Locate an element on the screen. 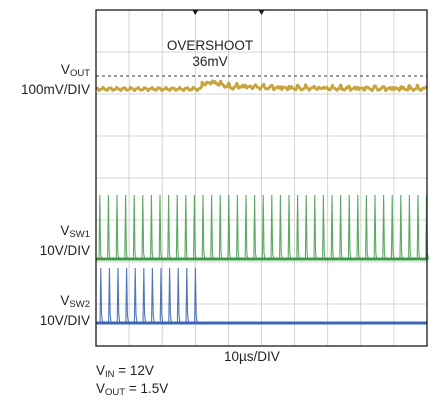  vout-label: VOUT 100mV/DIV is located at coordinates (55, 80).